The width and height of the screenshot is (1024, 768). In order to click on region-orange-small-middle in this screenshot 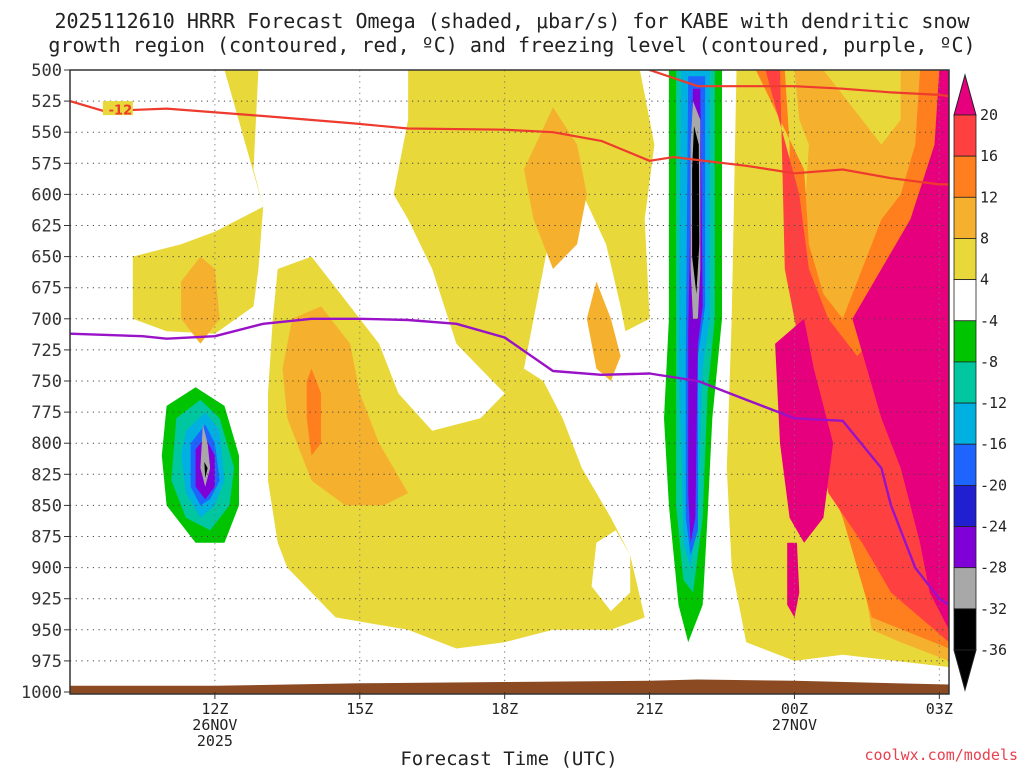, I will do `click(603, 331)`.